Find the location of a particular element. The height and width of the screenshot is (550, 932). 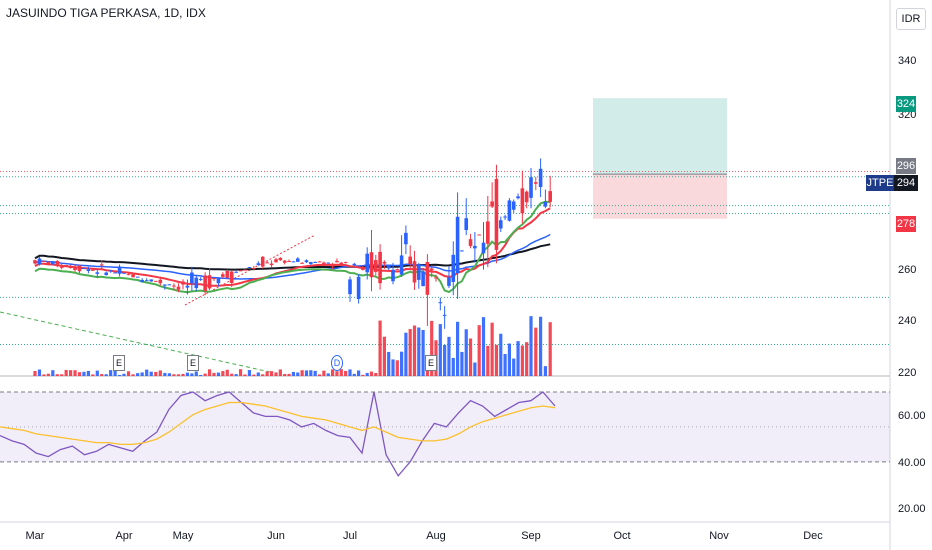

time-label: Apr is located at coordinates (124, 536).